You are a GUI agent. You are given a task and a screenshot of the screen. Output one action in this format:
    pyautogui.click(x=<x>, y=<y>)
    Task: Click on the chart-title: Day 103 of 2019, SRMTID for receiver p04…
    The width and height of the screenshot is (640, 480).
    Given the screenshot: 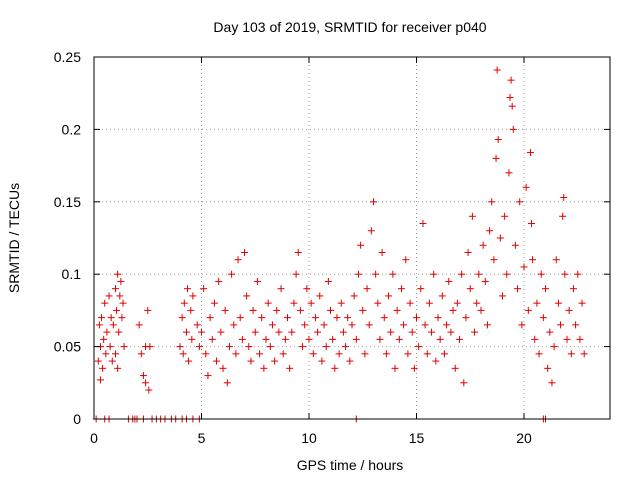 What is the action you would take?
    pyautogui.click(x=349, y=27)
    